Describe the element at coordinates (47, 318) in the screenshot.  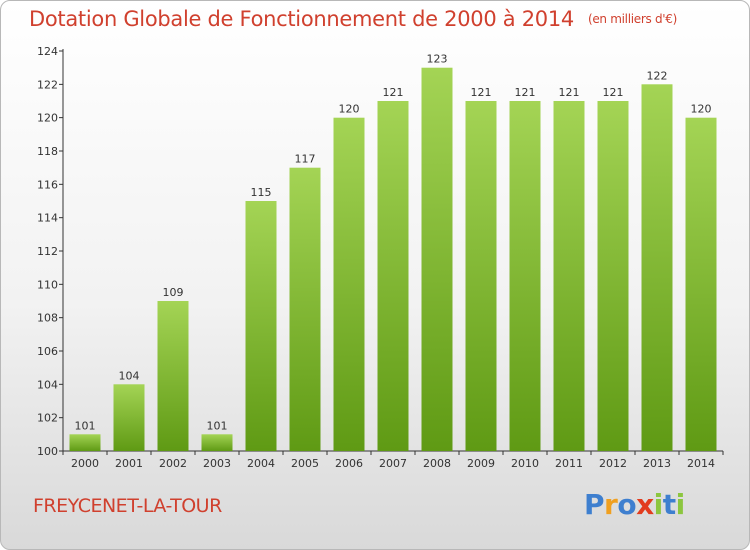
I see `y-tick-label: 108` at that location.